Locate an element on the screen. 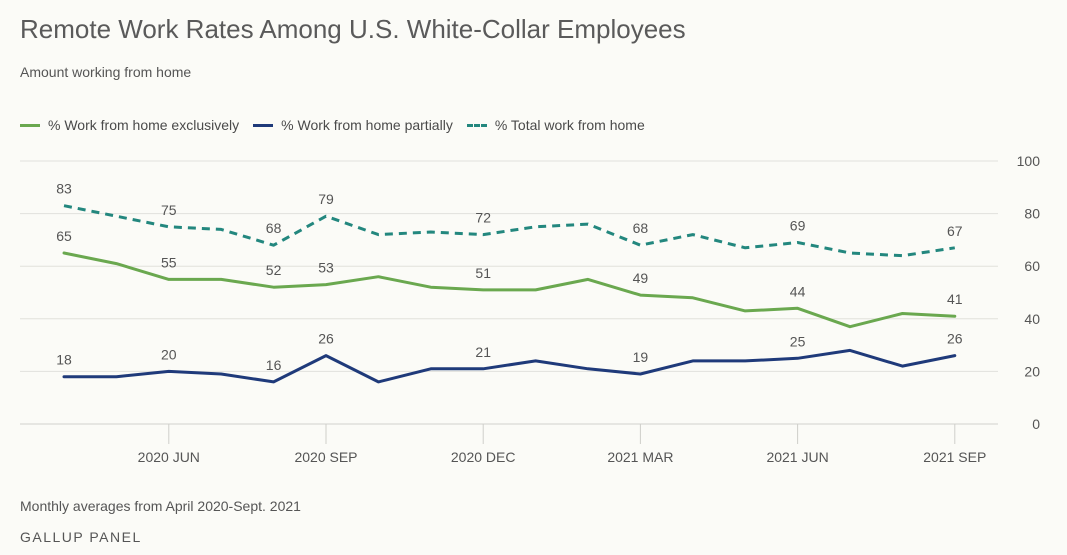 This screenshot has height=555, width=1067. data-label-2-8: 72 is located at coordinates (483, 218).